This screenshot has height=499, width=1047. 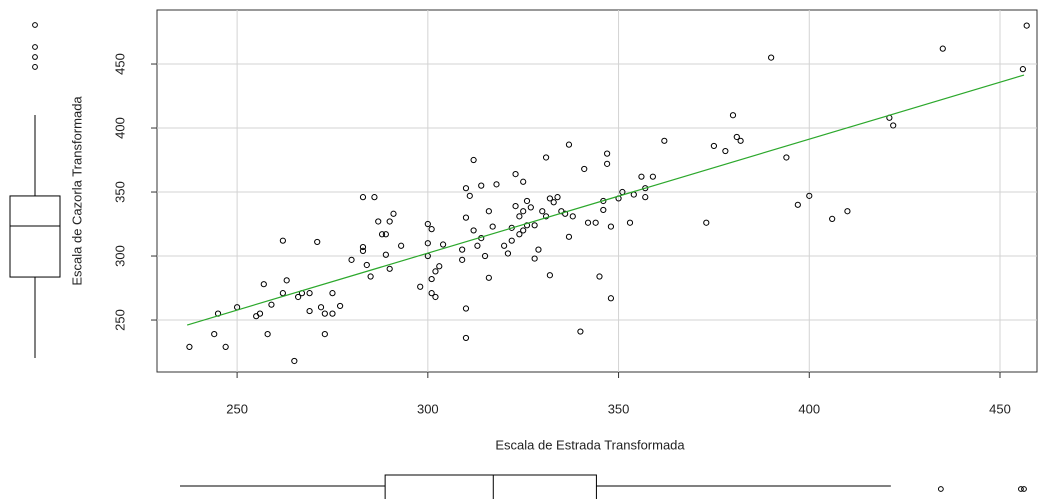 I want to click on y-tick-label: 300, so click(x=119, y=256).